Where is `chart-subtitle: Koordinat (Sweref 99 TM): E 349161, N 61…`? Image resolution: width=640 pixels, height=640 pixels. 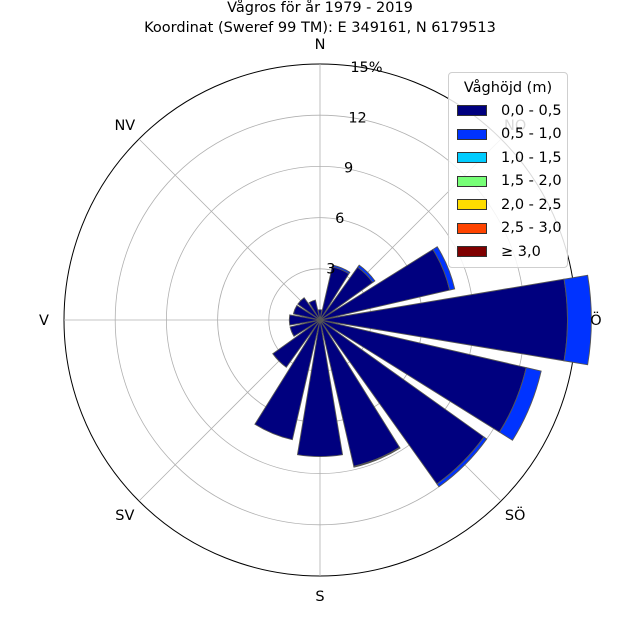 chart-subtitle: Koordinat (Sweref 99 TM): E 349161, N 61… is located at coordinates (320, 28).